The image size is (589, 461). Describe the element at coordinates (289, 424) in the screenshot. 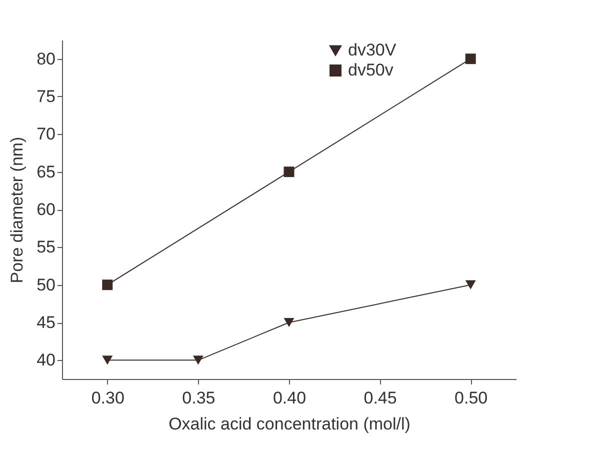

I see `x-axis-title: Oxalic acid concentration (mol/l)` at that location.